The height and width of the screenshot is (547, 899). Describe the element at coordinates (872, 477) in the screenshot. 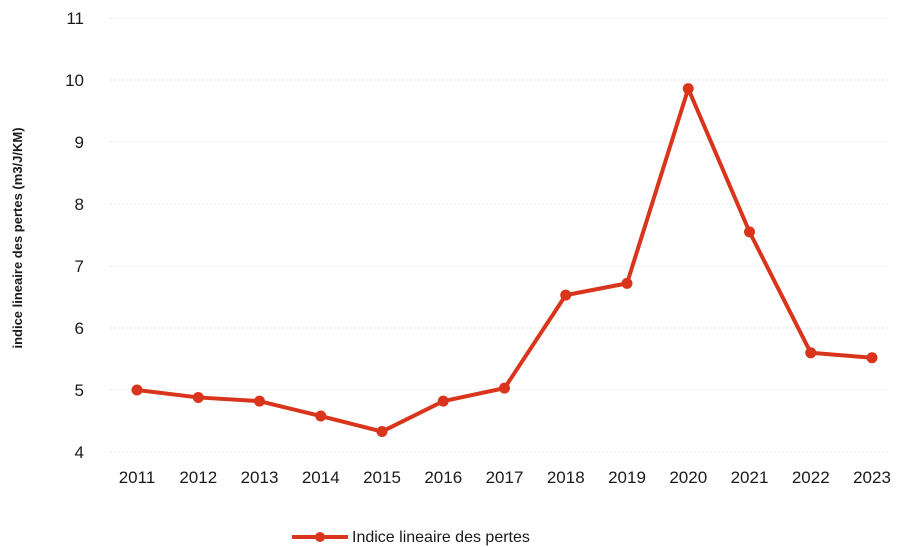

I see `x-tick-label: 2023` at that location.